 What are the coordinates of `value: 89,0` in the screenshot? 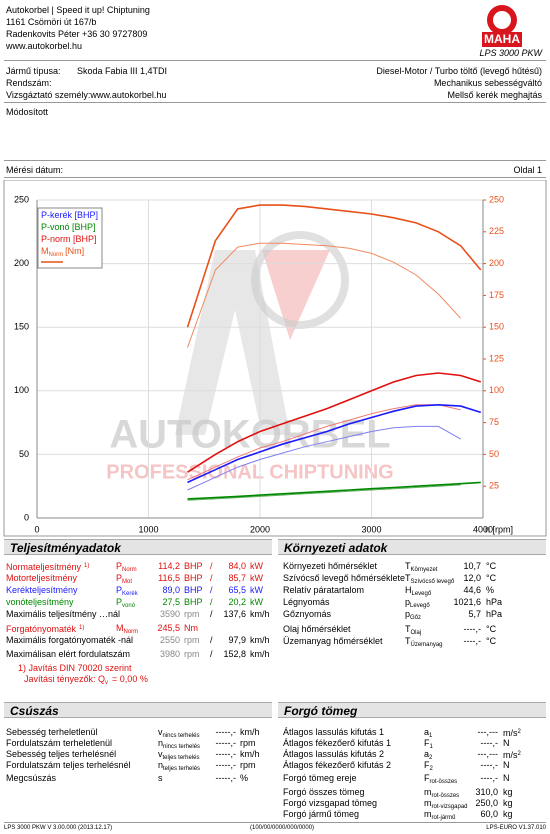 It's located at (171, 590).